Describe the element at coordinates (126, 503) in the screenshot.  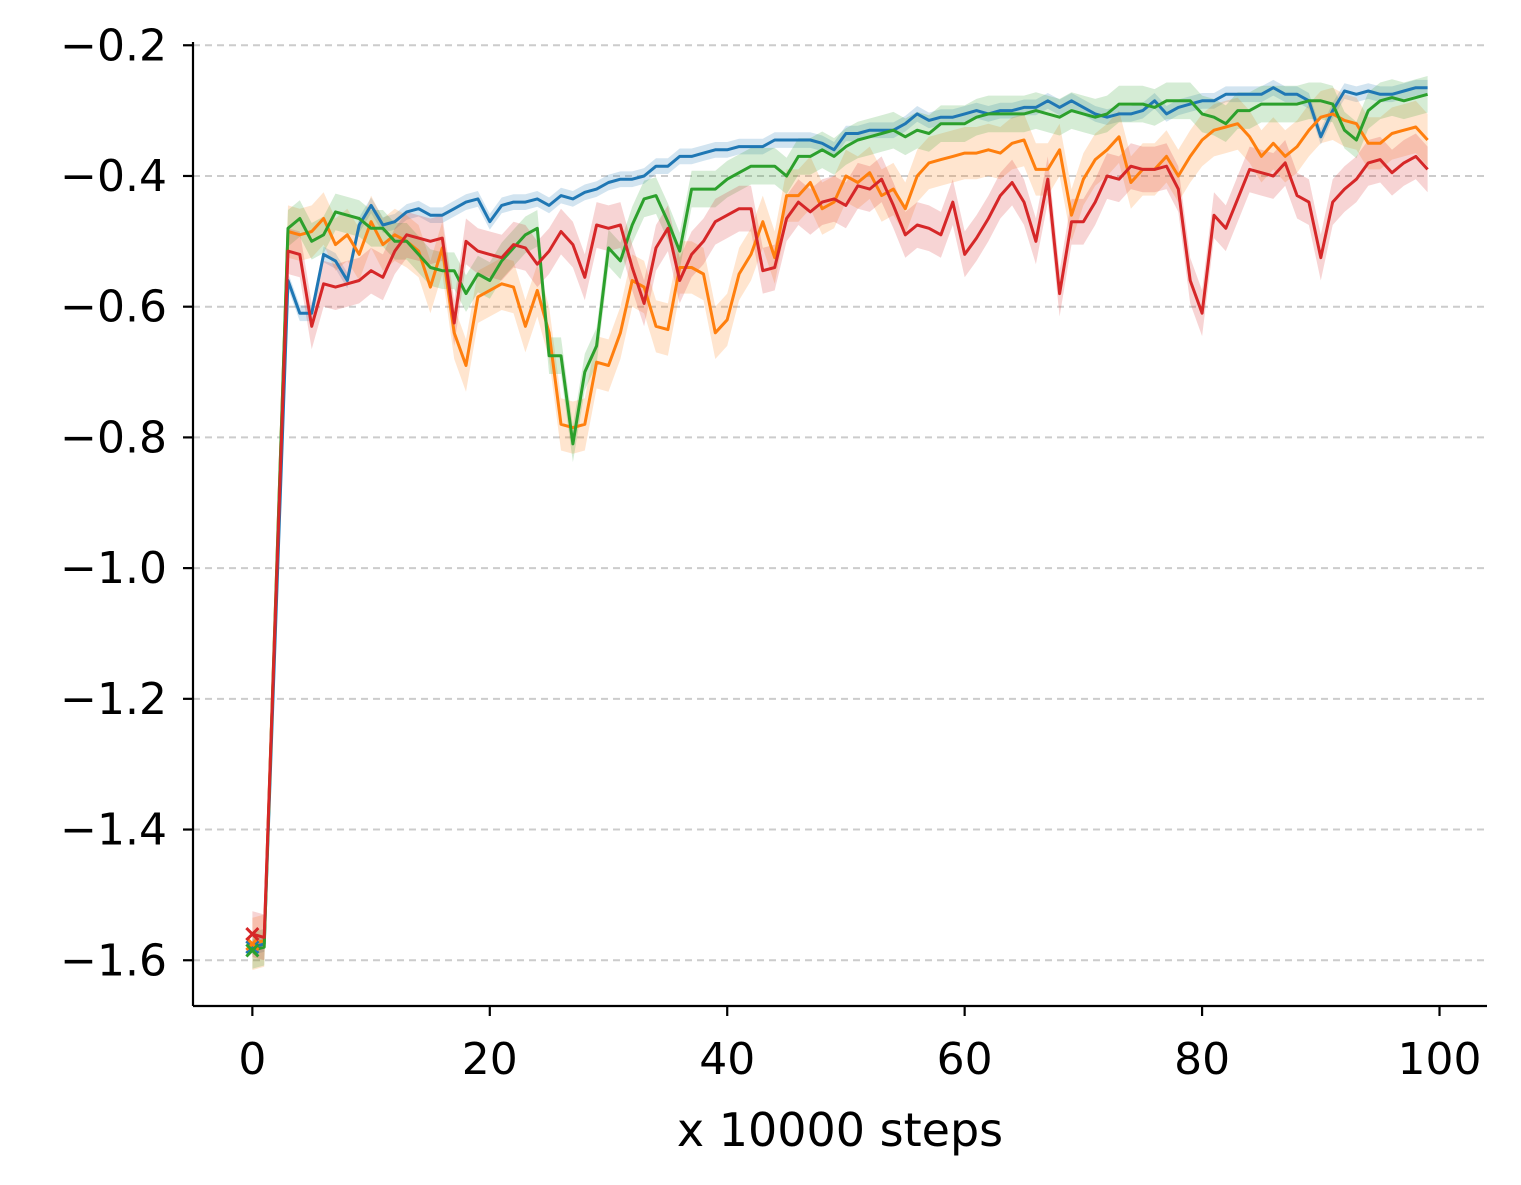
I see `y-ticks: −1.6 −1.4 −1.2 −1.0 −0.8 −0.6 −0.4 −0.2` at that location.